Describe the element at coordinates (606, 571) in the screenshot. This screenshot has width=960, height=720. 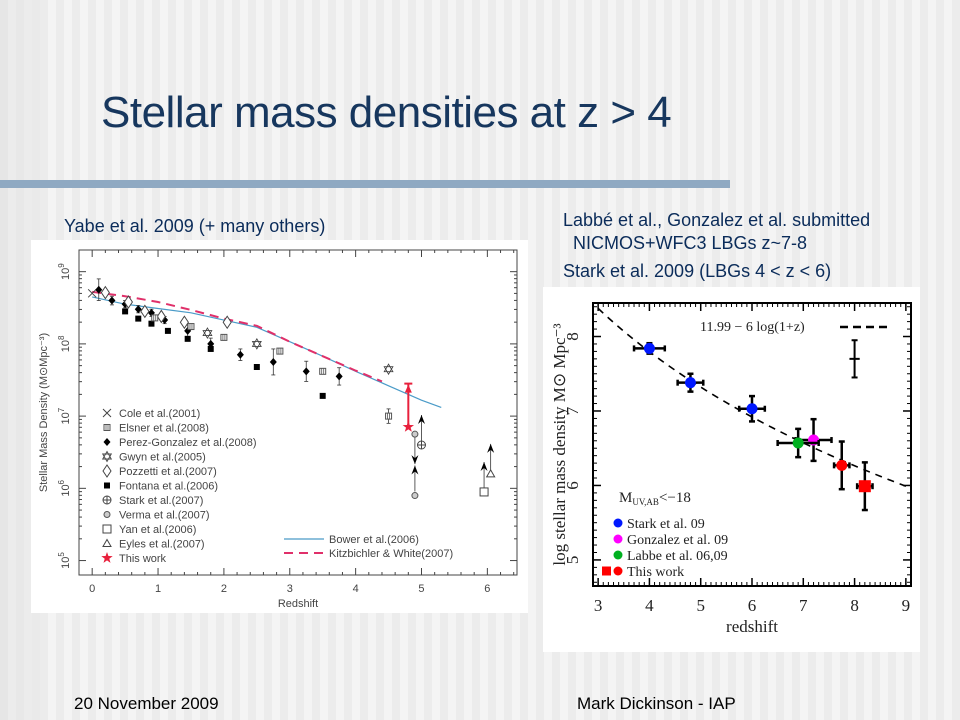
I see `legend-marker-square` at that location.